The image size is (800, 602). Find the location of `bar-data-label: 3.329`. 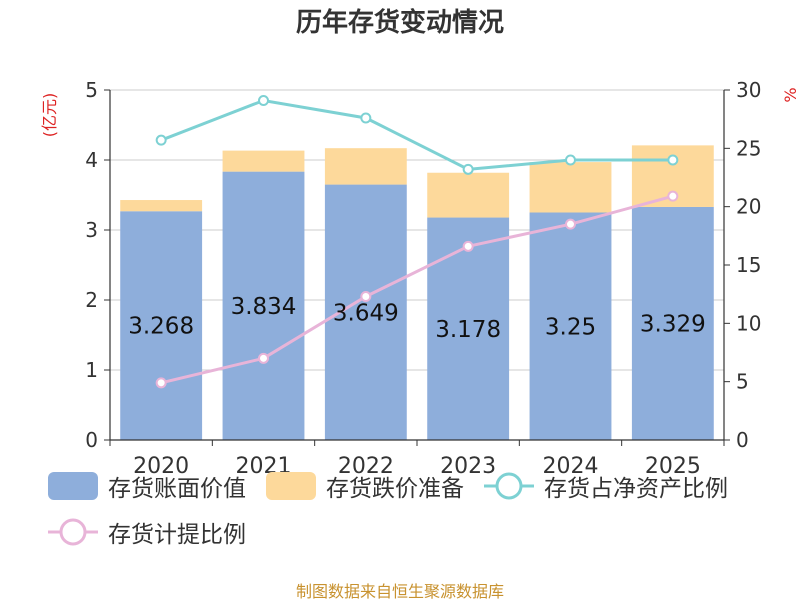

bar-data-label: 3.329 is located at coordinates (673, 324).